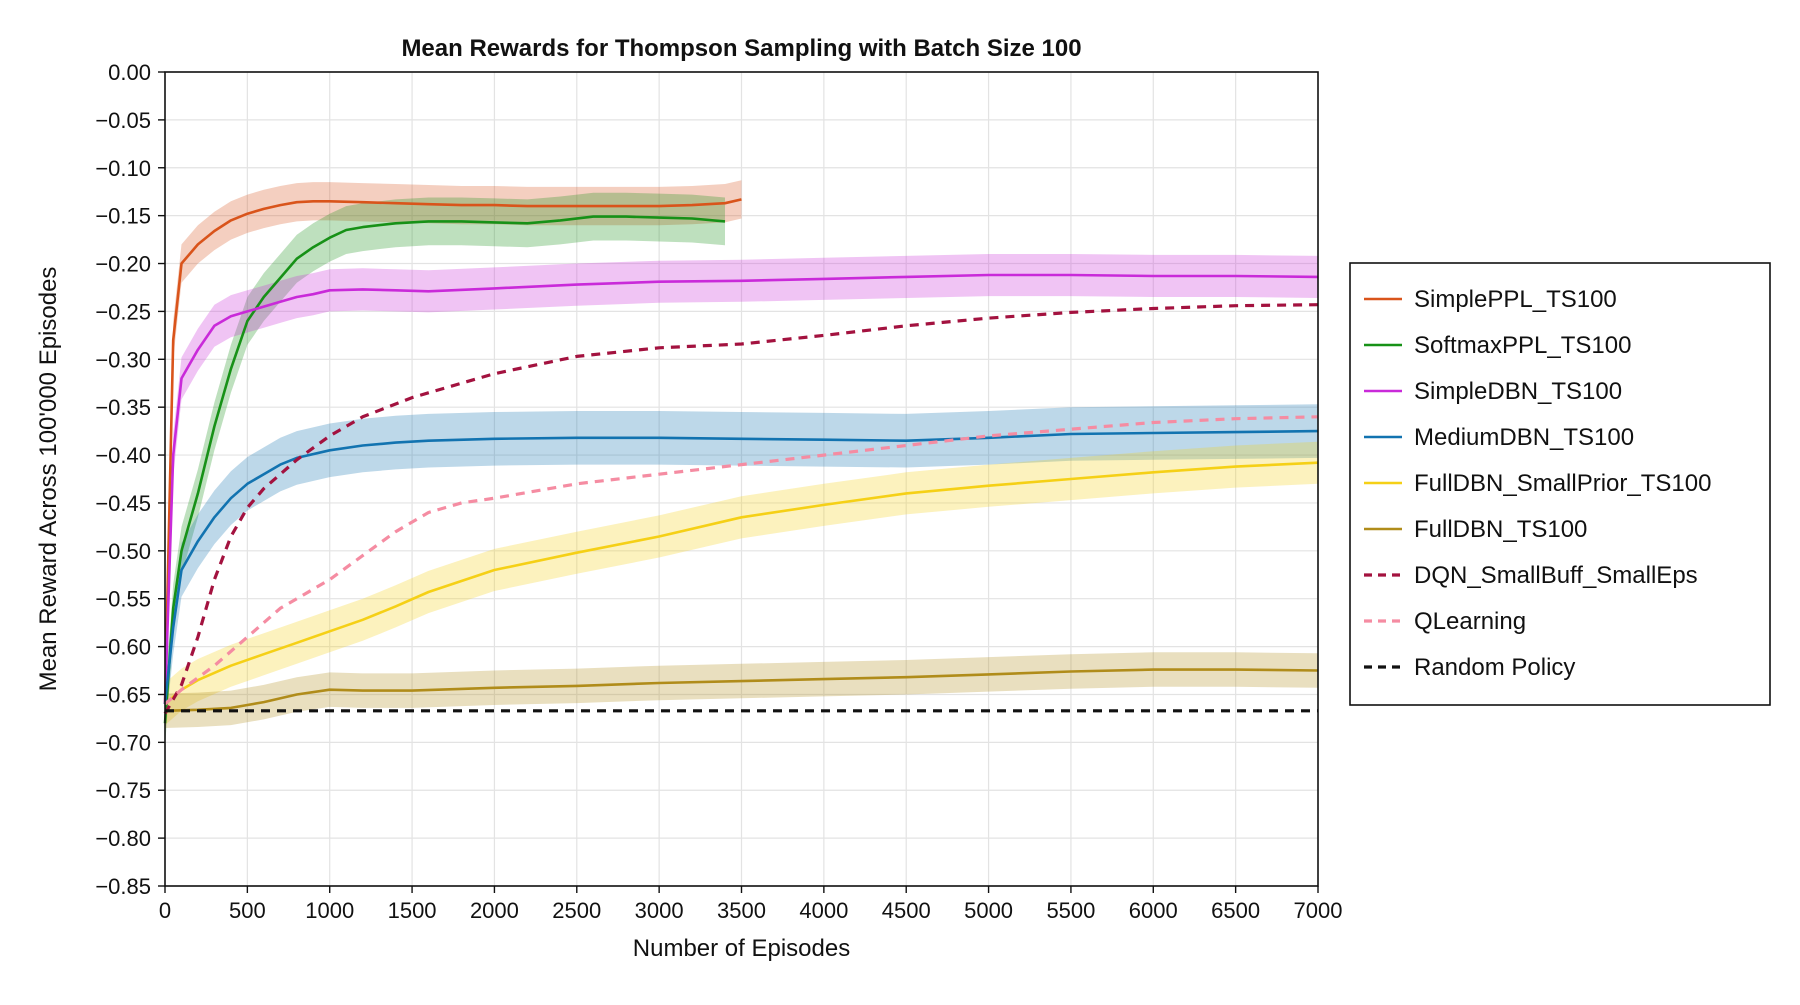 The width and height of the screenshot is (1800, 1005). Describe the element at coordinates (129, 72) in the screenshot. I see `y-tick-label: 0.00` at that location.